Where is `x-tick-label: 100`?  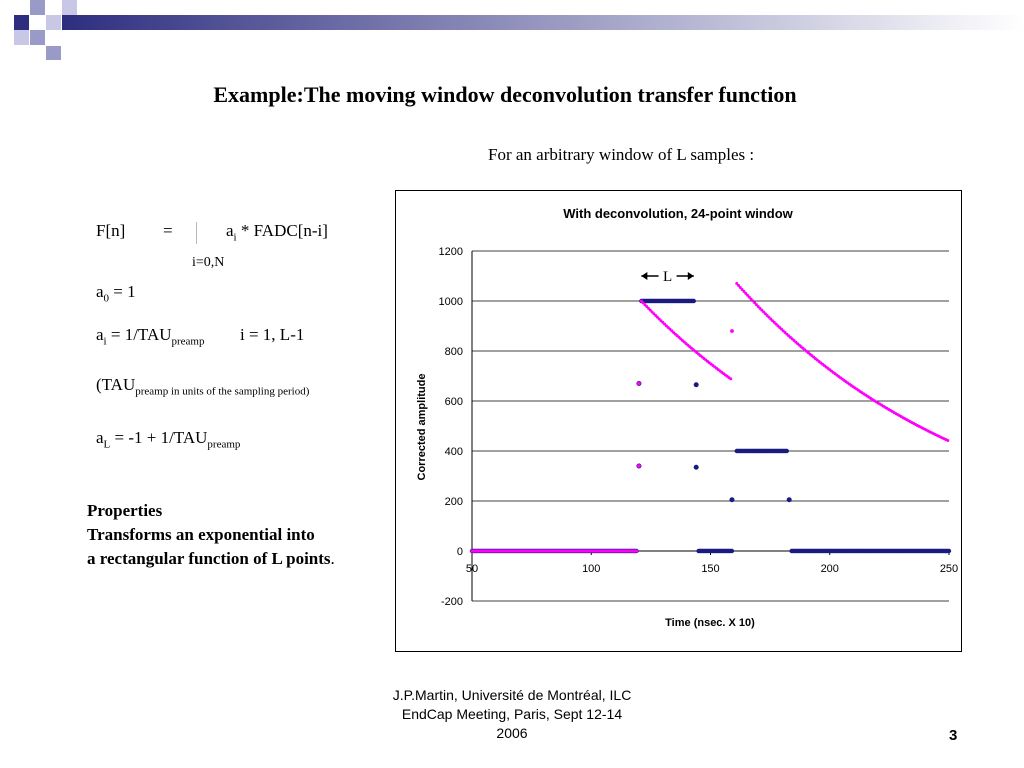 x-tick-label: 100 is located at coordinates (591, 569).